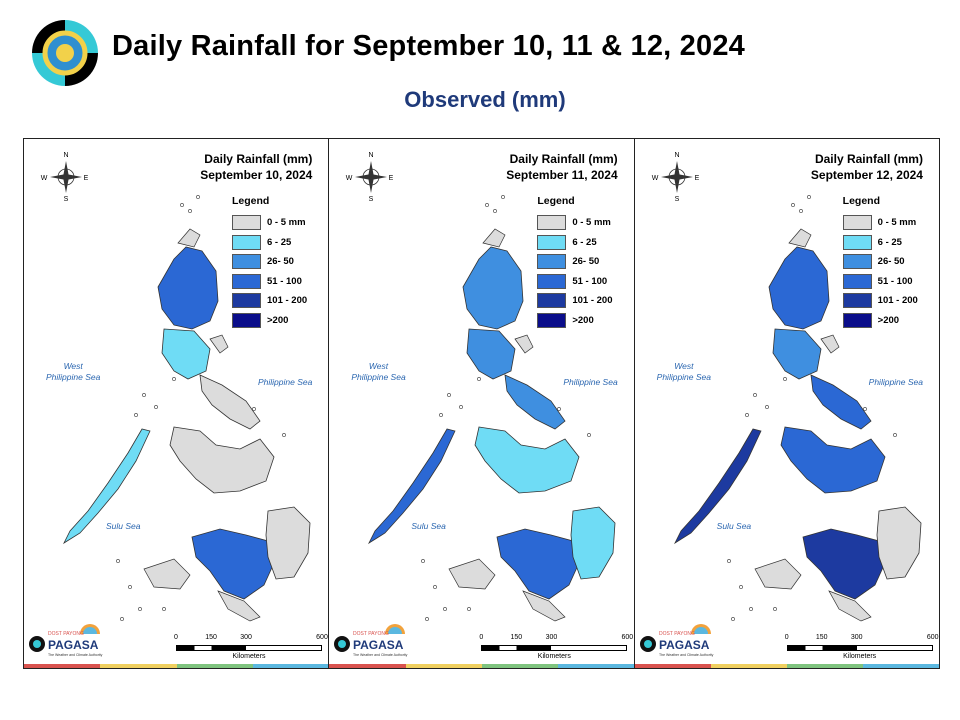 Image resolution: width=960 pixels, height=720 pixels. Describe the element at coordinates (378, 645) in the screenshot. I see `svg-text: PAGASA` at that location.